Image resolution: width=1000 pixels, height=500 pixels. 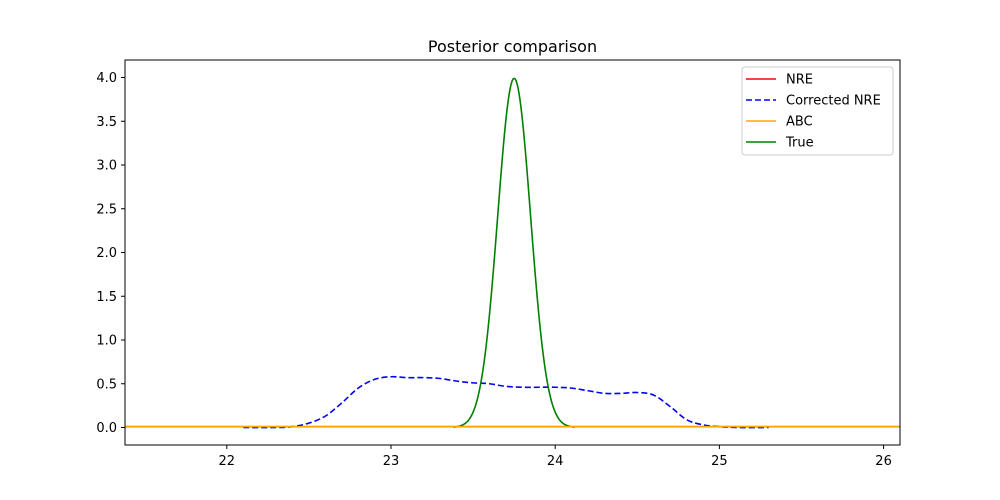 What do you see at coordinates (106, 122) in the screenshot?
I see `y-tick-label: 3.5` at bounding box center [106, 122].